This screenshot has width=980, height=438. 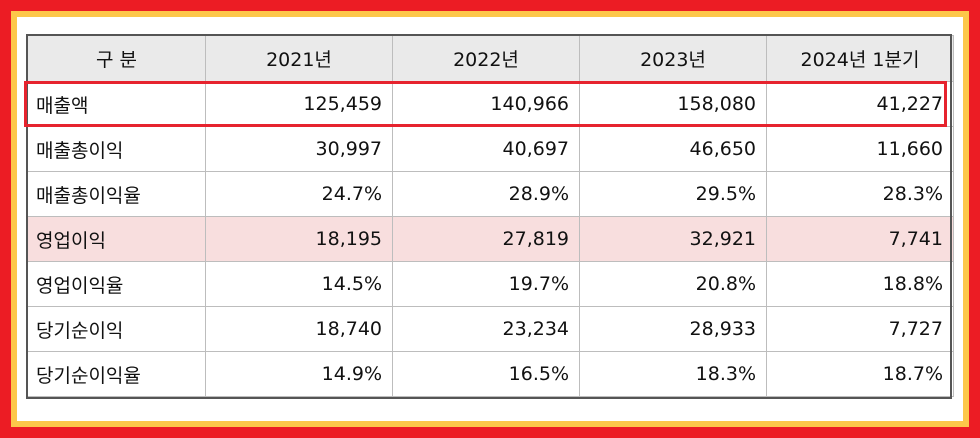 I want to click on table-row: 영업이익율 14.5% 19.7% 20.8% 18.8%, so click(x=490, y=284).